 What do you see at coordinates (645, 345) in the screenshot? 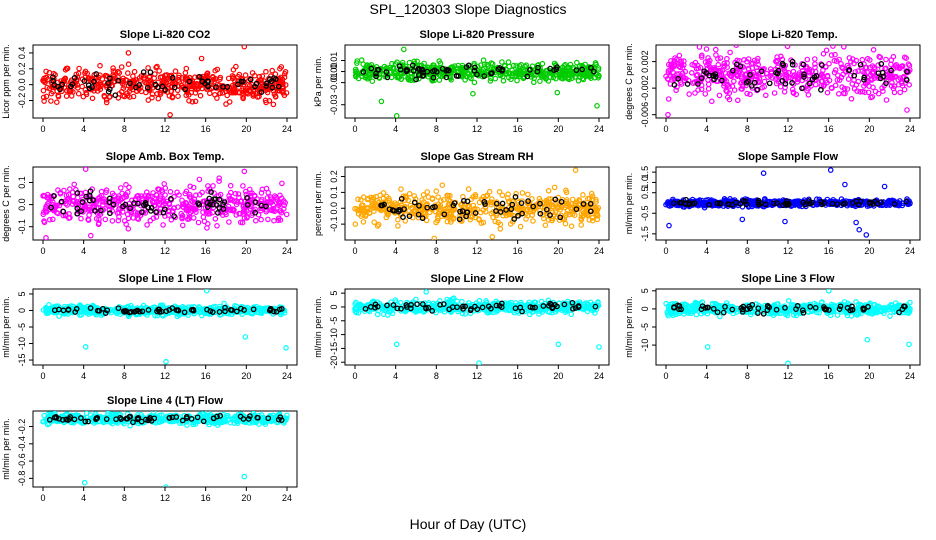
I see `y-tick-label: -10` at bounding box center [645, 345].